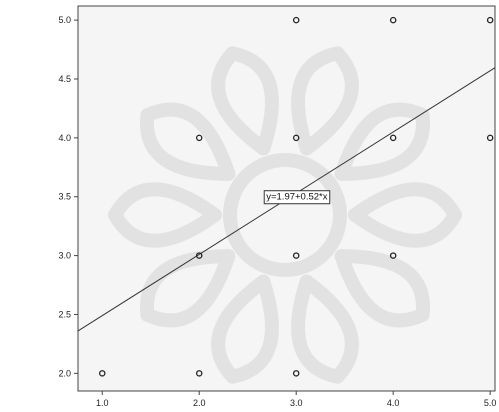  Describe the element at coordinates (199, 403) in the screenshot. I see `x-tick-label: 2.0` at that location.